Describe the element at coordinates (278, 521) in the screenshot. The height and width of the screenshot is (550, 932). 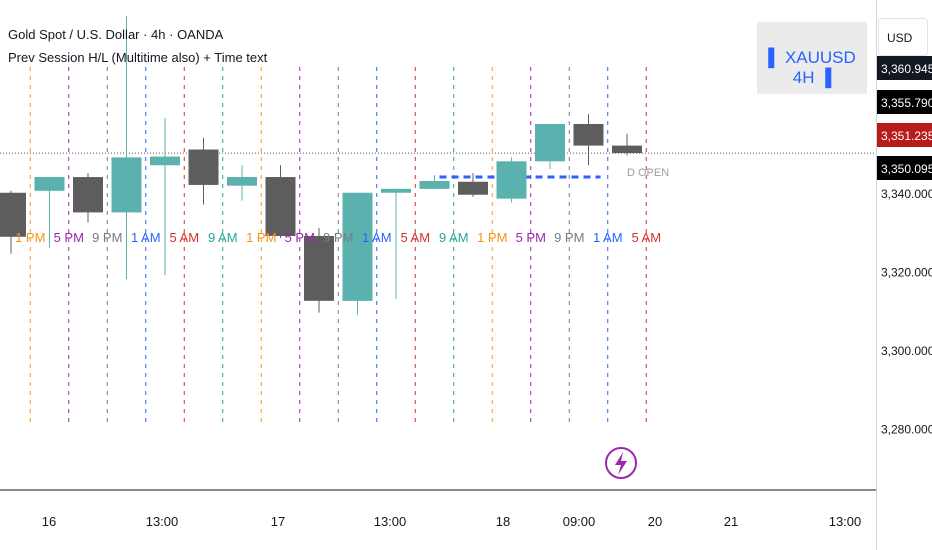
I see `time-tick-label: 17` at that location.